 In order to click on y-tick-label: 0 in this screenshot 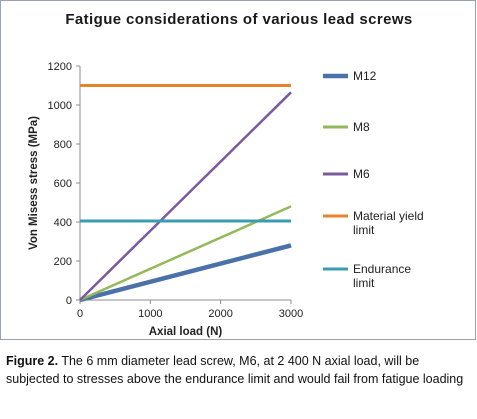, I will do `click(69, 301)`.